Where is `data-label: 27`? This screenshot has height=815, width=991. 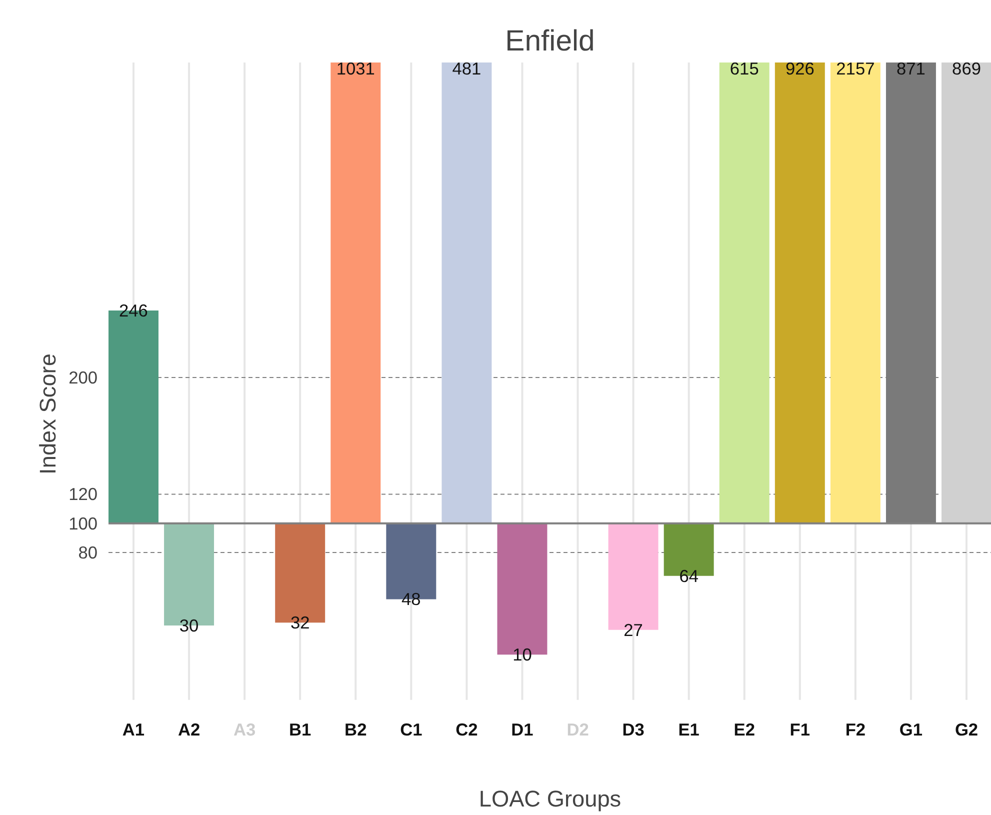 data-label: 27 is located at coordinates (633, 630).